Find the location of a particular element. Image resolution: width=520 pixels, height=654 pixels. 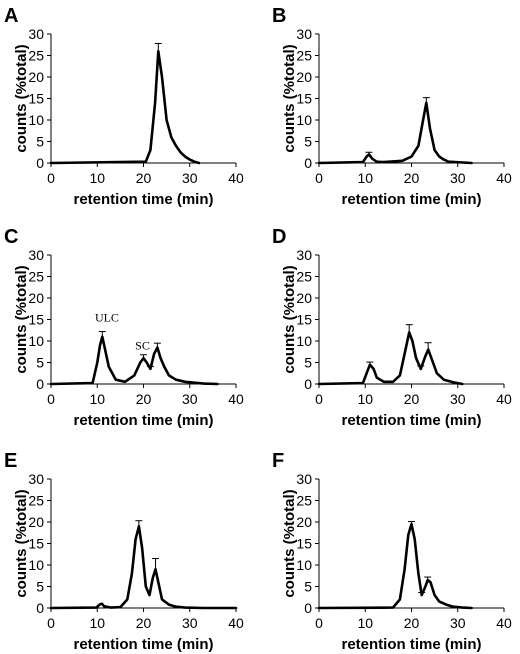

panel-letter: E is located at coordinates (10, 461).